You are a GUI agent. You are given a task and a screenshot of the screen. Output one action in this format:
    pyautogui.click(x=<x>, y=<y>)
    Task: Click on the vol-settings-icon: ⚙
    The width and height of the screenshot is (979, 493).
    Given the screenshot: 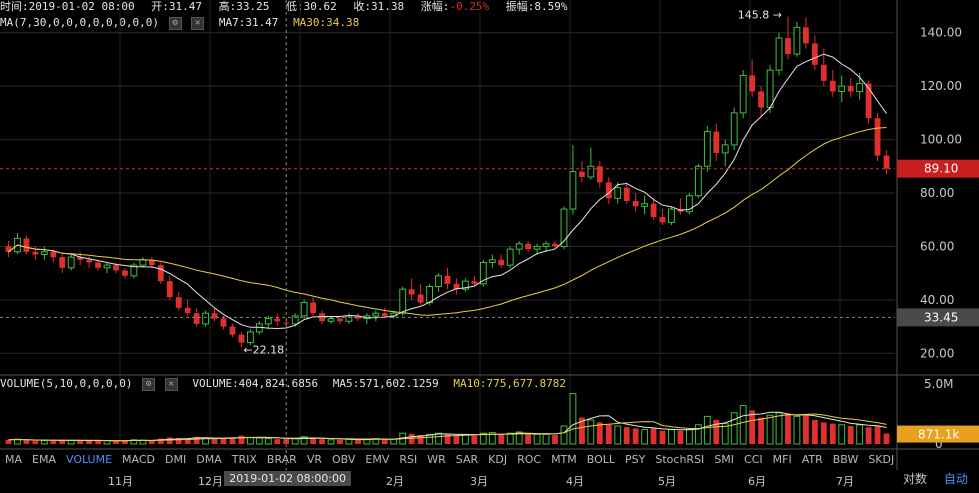 What is the action you would take?
    pyautogui.click(x=149, y=384)
    